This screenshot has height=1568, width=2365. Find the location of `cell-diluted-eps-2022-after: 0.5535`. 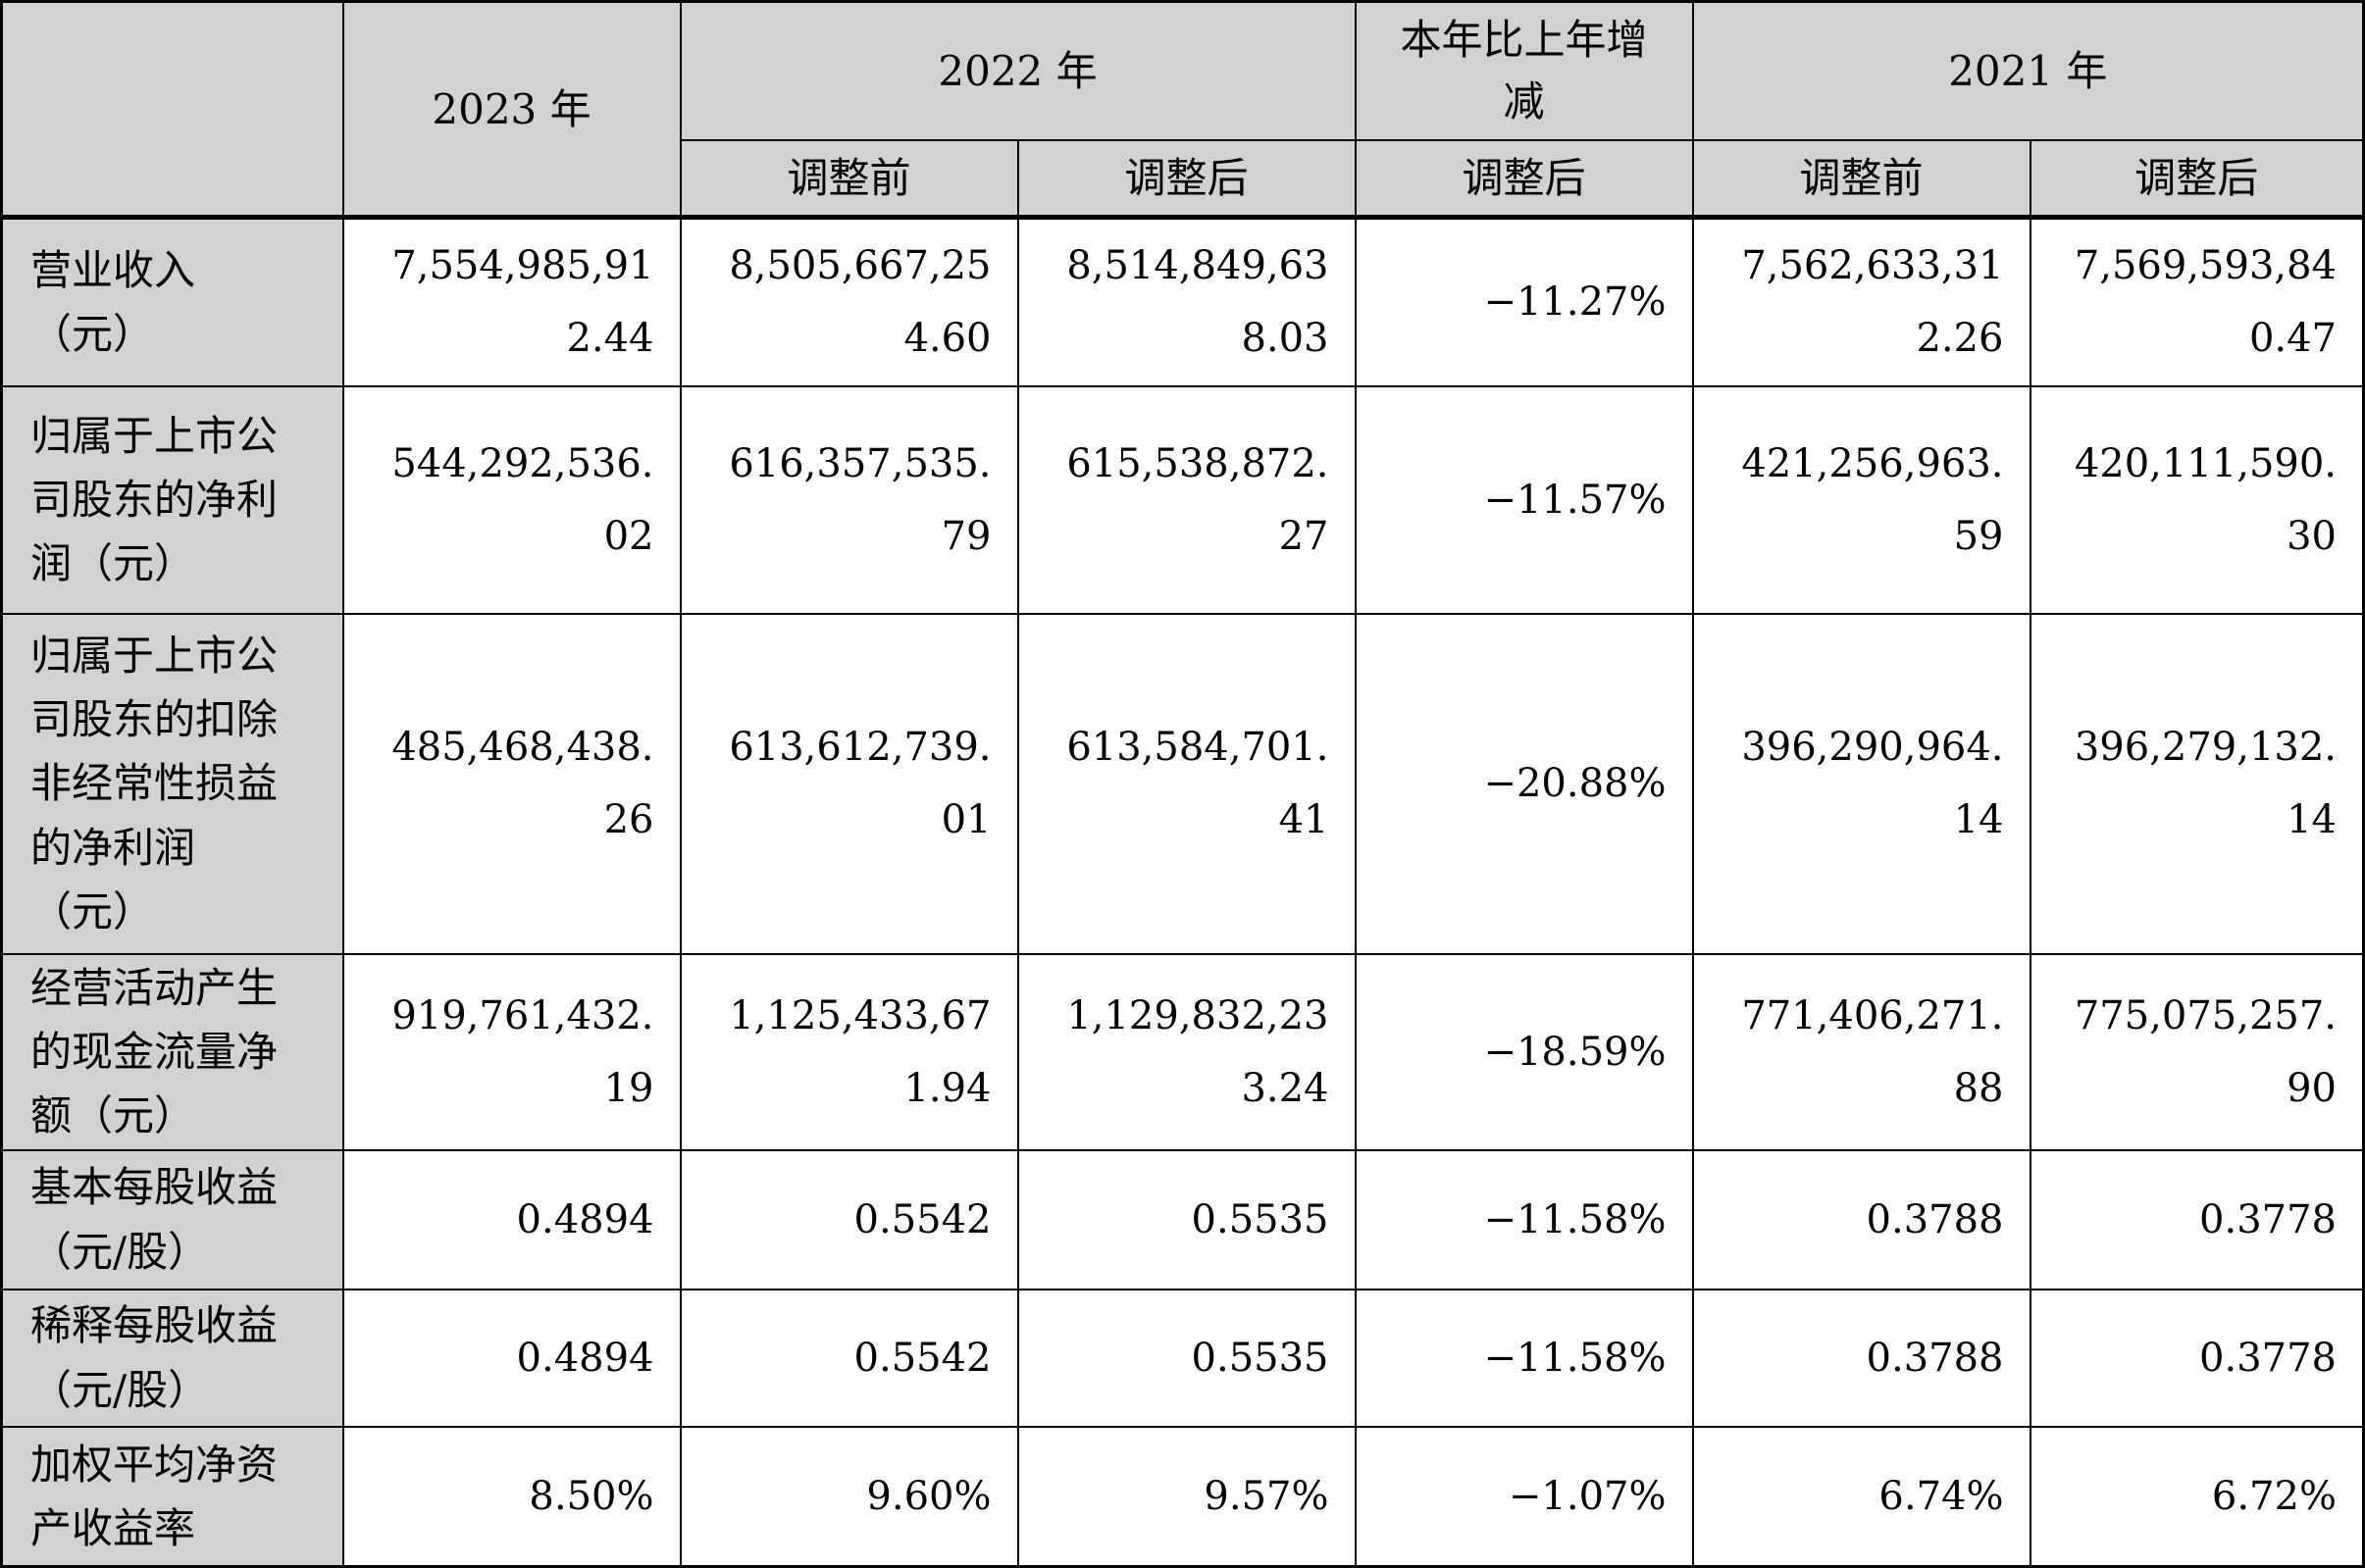

cell-diluted-eps-2022-after: 0.5535 is located at coordinates (1186, 1358).